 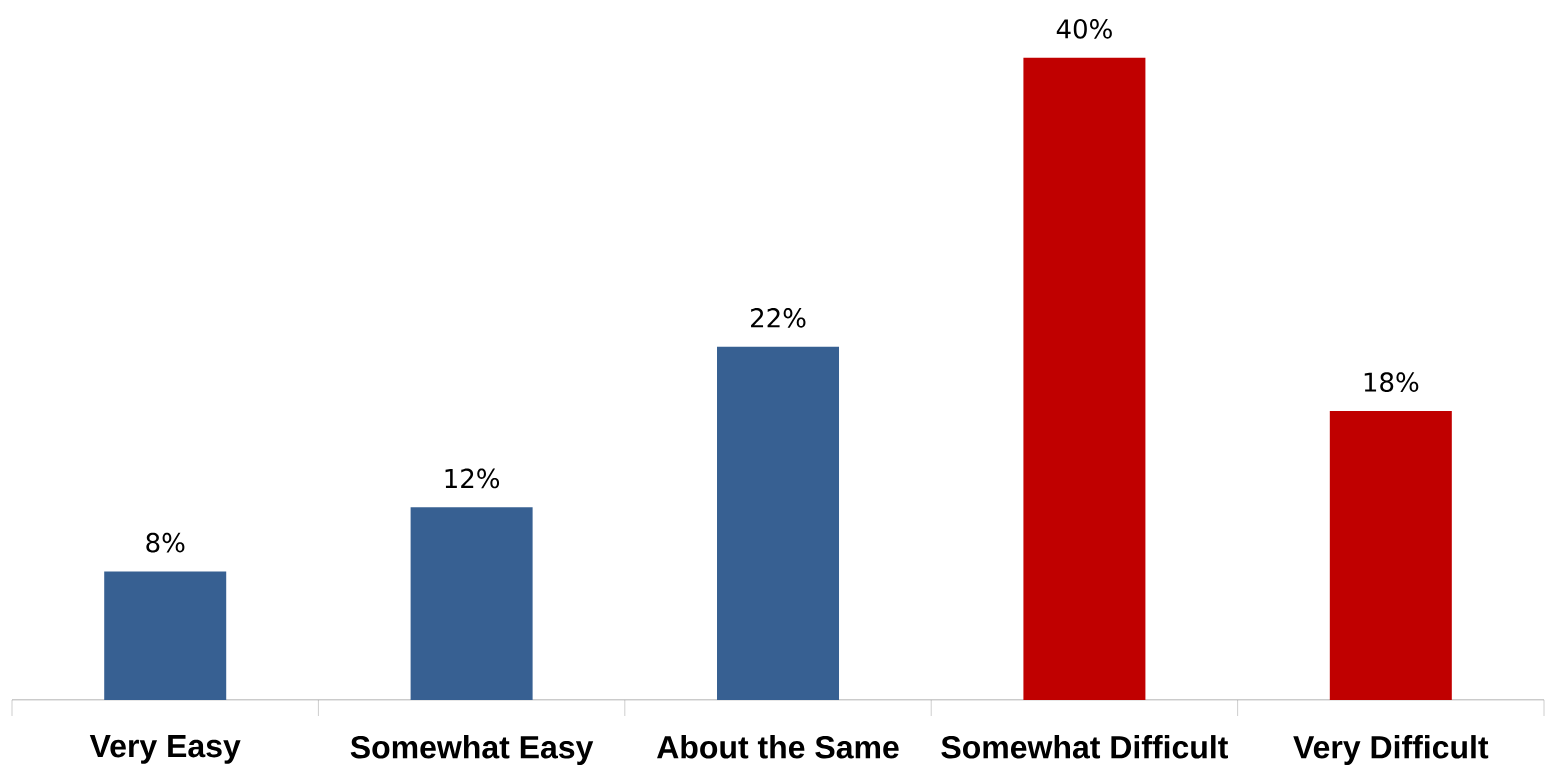 What do you see at coordinates (1084, 29) in the screenshot?
I see `data-label: 40%` at bounding box center [1084, 29].